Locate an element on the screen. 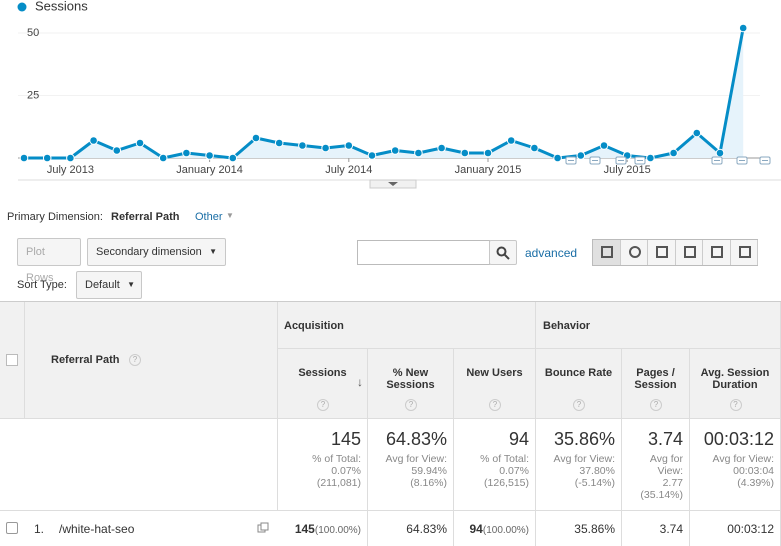 Image resolution: width=781 pixels, height=546 pixels. dimension-active: Referral Path is located at coordinates (145, 217).